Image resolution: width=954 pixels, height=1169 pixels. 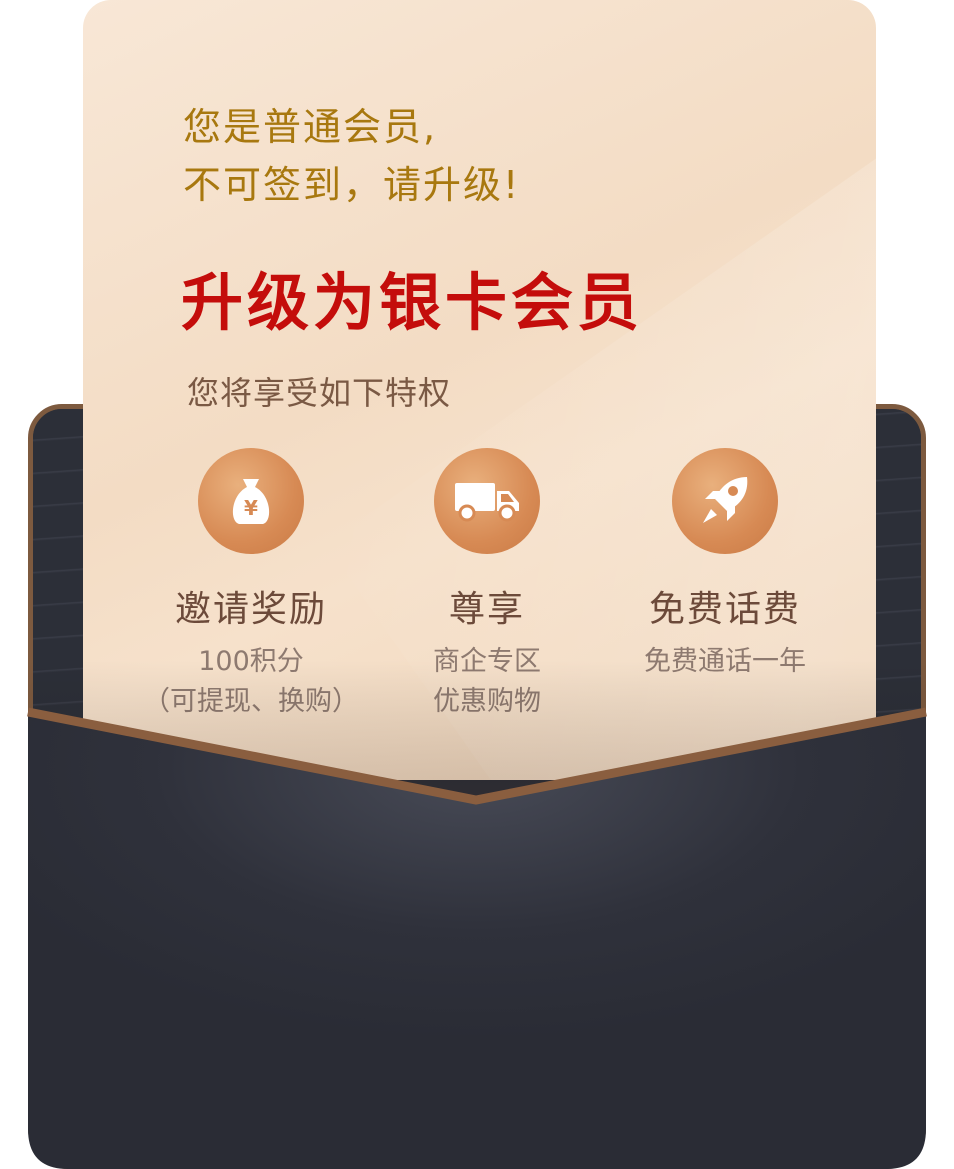 I want to click on benefits-intro: 您将享受如下特权, so click(x=319, y=393).